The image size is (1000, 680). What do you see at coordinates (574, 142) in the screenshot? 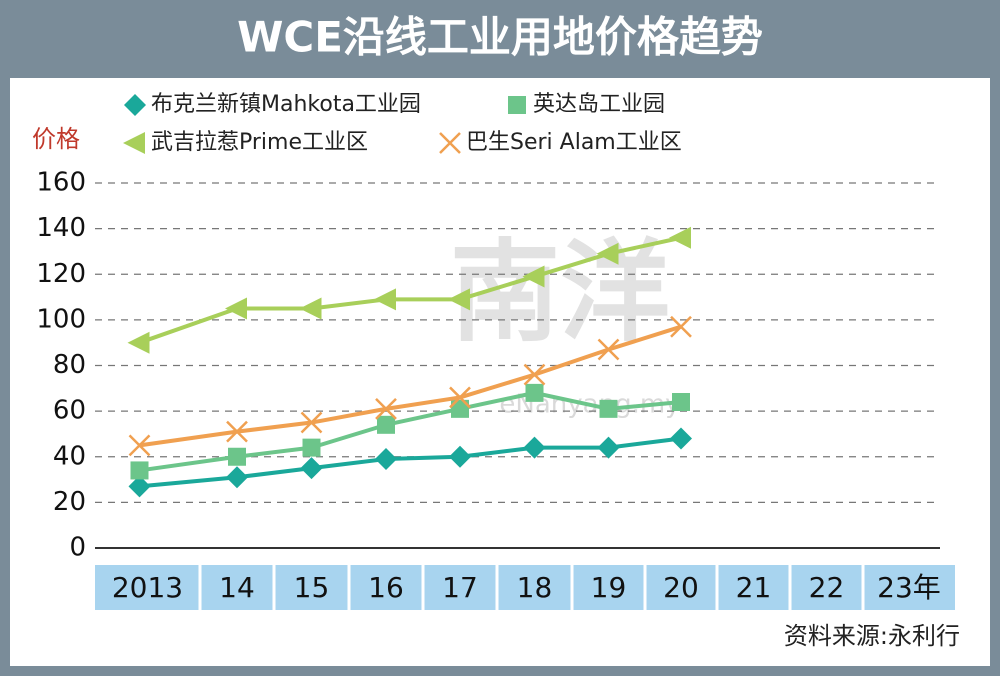
I see `legend-label: 巴生Seri Alam工业区` at bounding box center [574, 142].